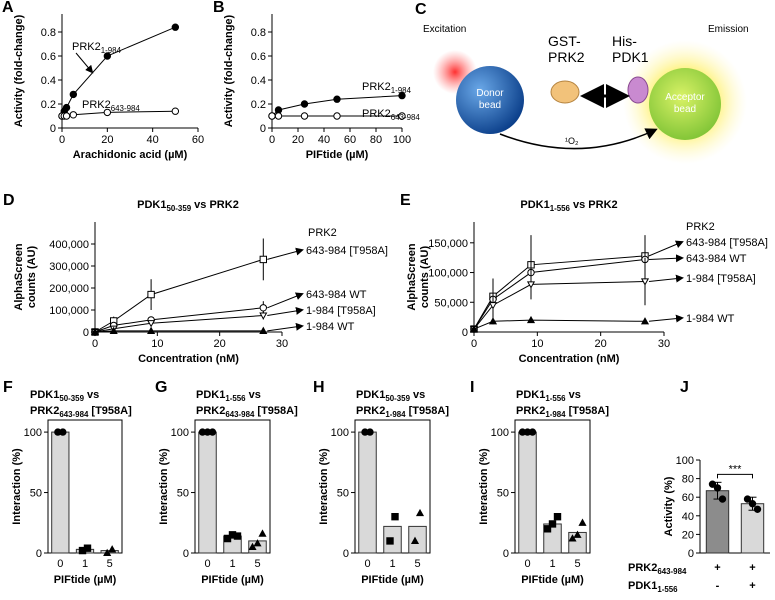  Describe the element at coordinates (444, 29) in the screenshot. I see `excitation-label: Excitation` at that location.